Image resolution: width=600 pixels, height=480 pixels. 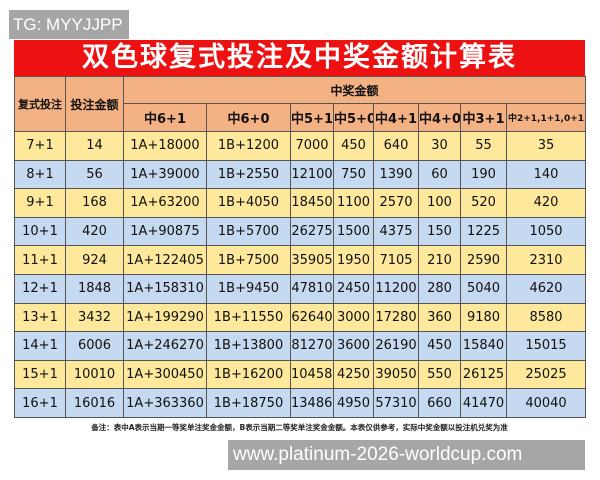 I want to click on header-prize: 中2+1,1+1,0+1, so click(x=546, y=117).